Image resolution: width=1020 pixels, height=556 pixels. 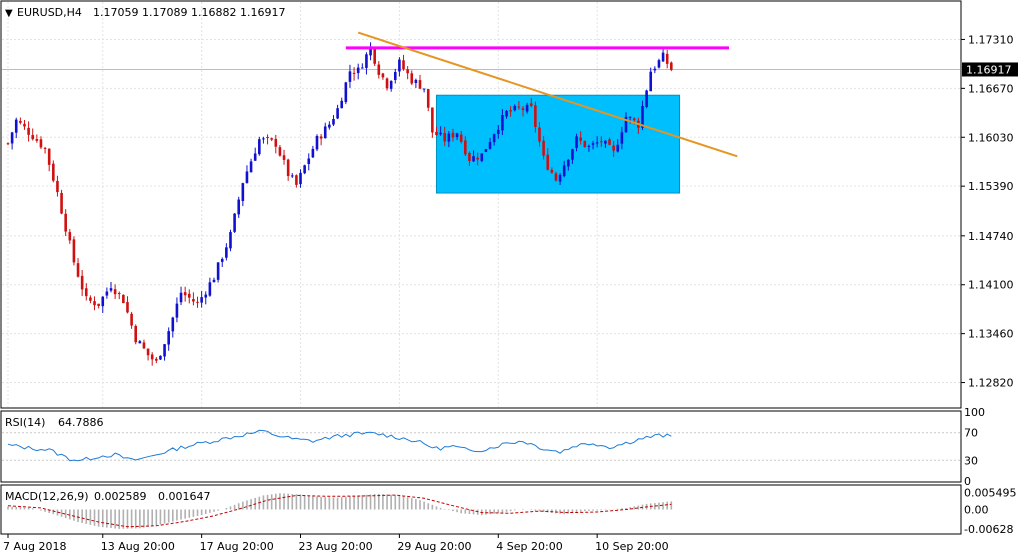 I want to click on rsi-tick-label: 30, so click(x=971, y=460).